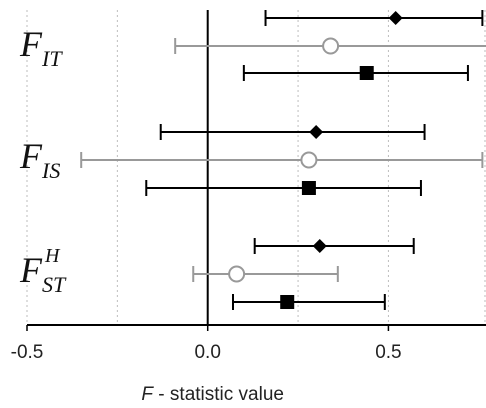 This screenshot has height=408, width=486. What do you see at coordinates (52, 58) in the screenshot?
I see `group-label-subscript: IT` at bounding box center [52, 58].